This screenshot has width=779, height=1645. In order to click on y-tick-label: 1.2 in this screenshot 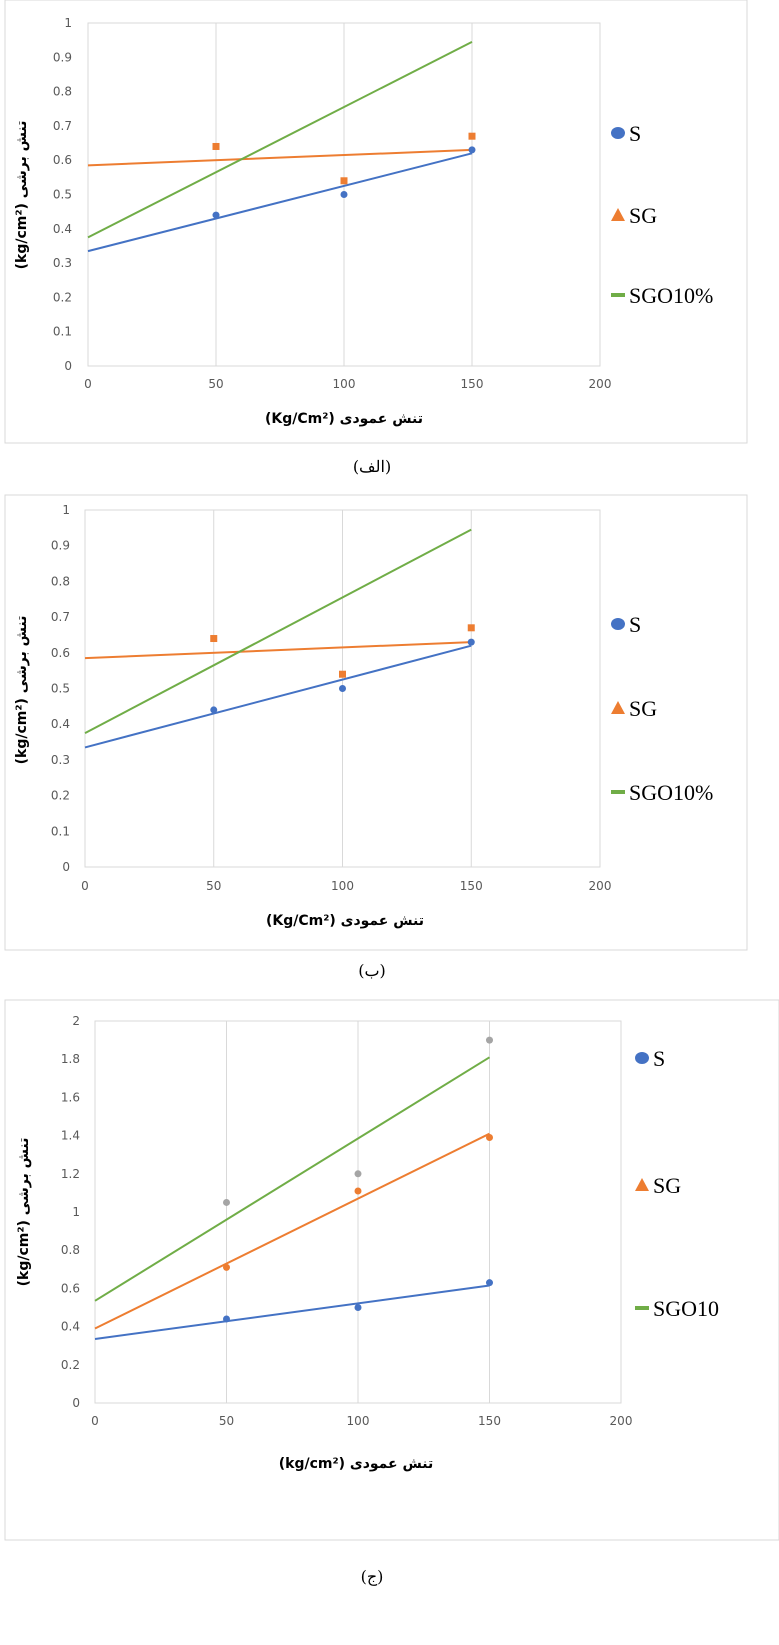, I will do `click(70, 1174)`.